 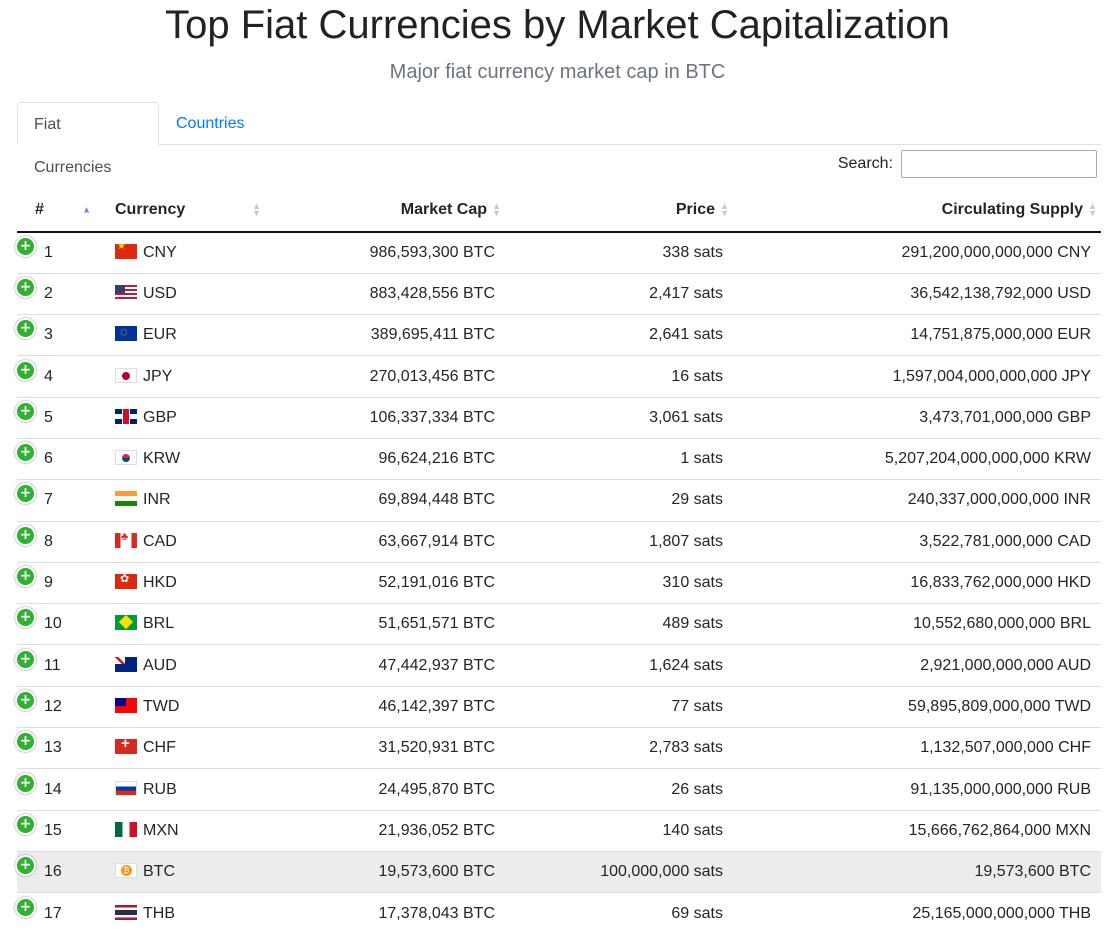 I want to click on supply-cell: 25,165,000,000,000 THB, so click(x=917, y=913).